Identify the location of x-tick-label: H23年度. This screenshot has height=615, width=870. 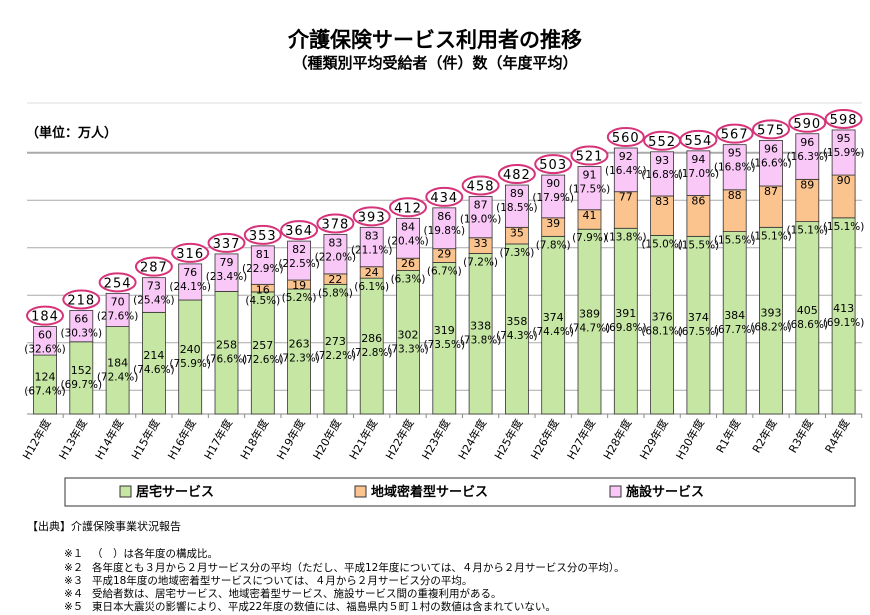
(436, 439).